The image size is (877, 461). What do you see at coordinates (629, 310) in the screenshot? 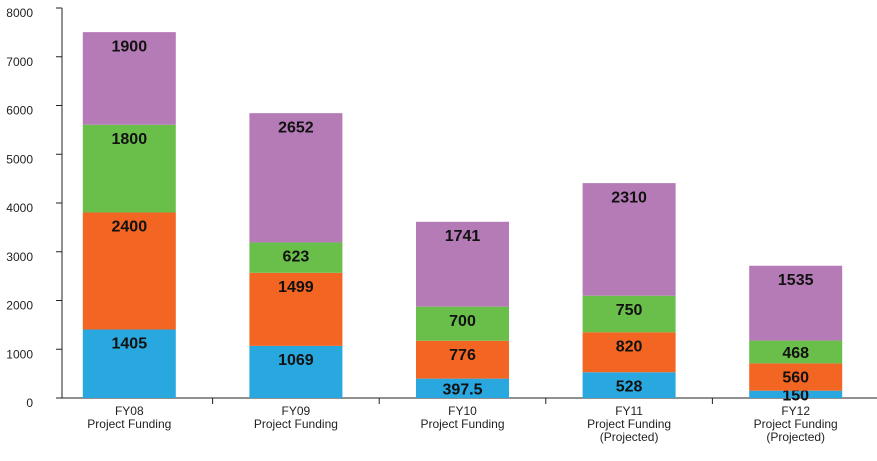
I see `data-label: 750` at bounding box center [629, 310].